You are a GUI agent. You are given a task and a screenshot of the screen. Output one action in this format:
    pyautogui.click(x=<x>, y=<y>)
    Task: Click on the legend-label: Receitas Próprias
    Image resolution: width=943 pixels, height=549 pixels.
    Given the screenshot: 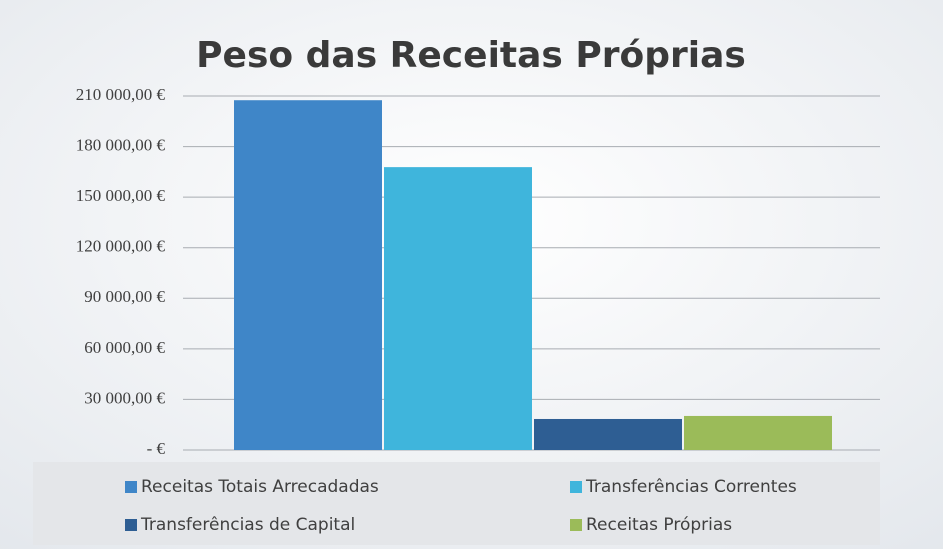 What is the action you would take?
    pyautogui.click(x=659, y=525)
    